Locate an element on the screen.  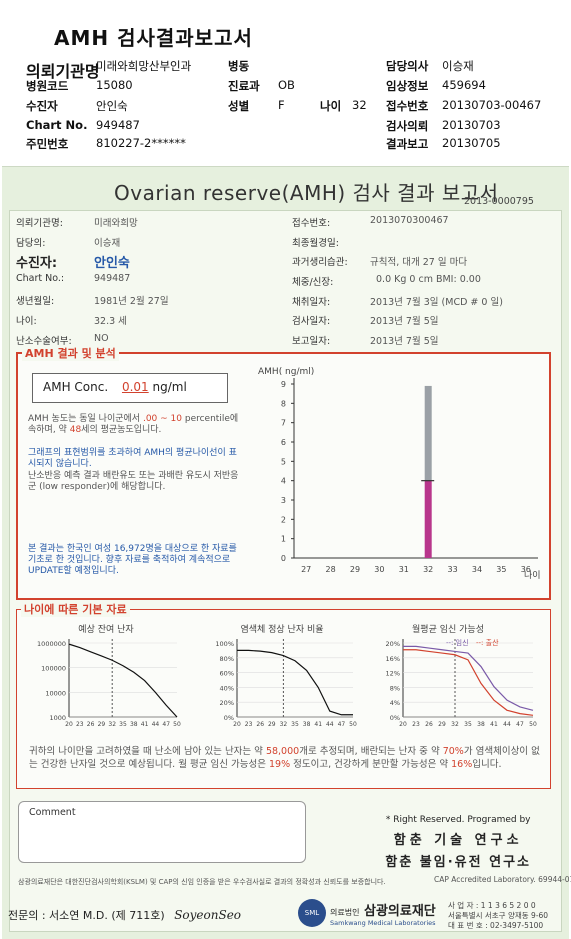
info-label: 의뢰기관명: is located at coordinates (39, 223).